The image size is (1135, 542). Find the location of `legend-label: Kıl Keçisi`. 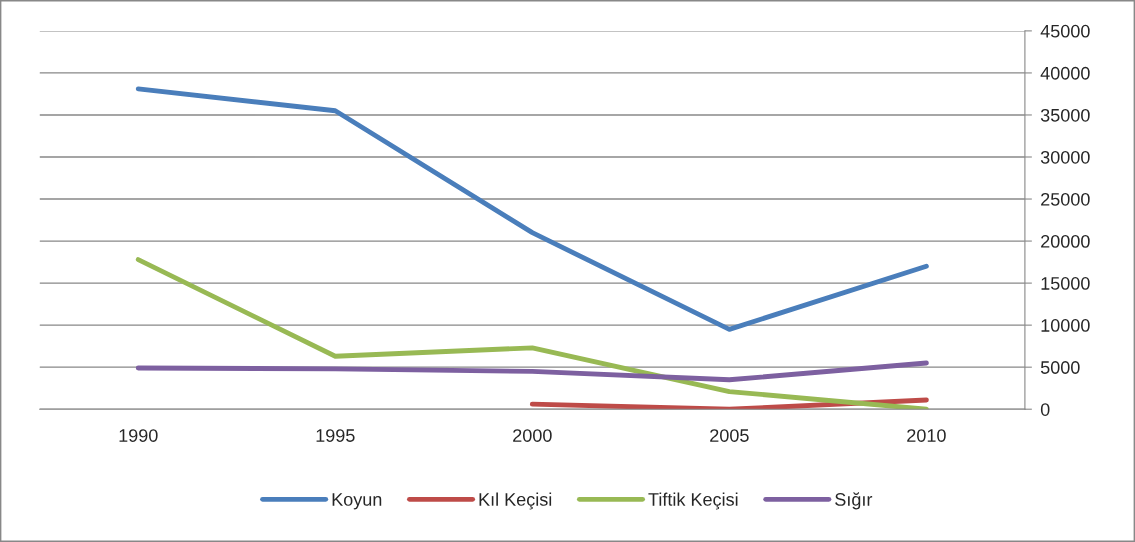

legend-label: Kıl Keçisi is located at coordinates (515, 501).